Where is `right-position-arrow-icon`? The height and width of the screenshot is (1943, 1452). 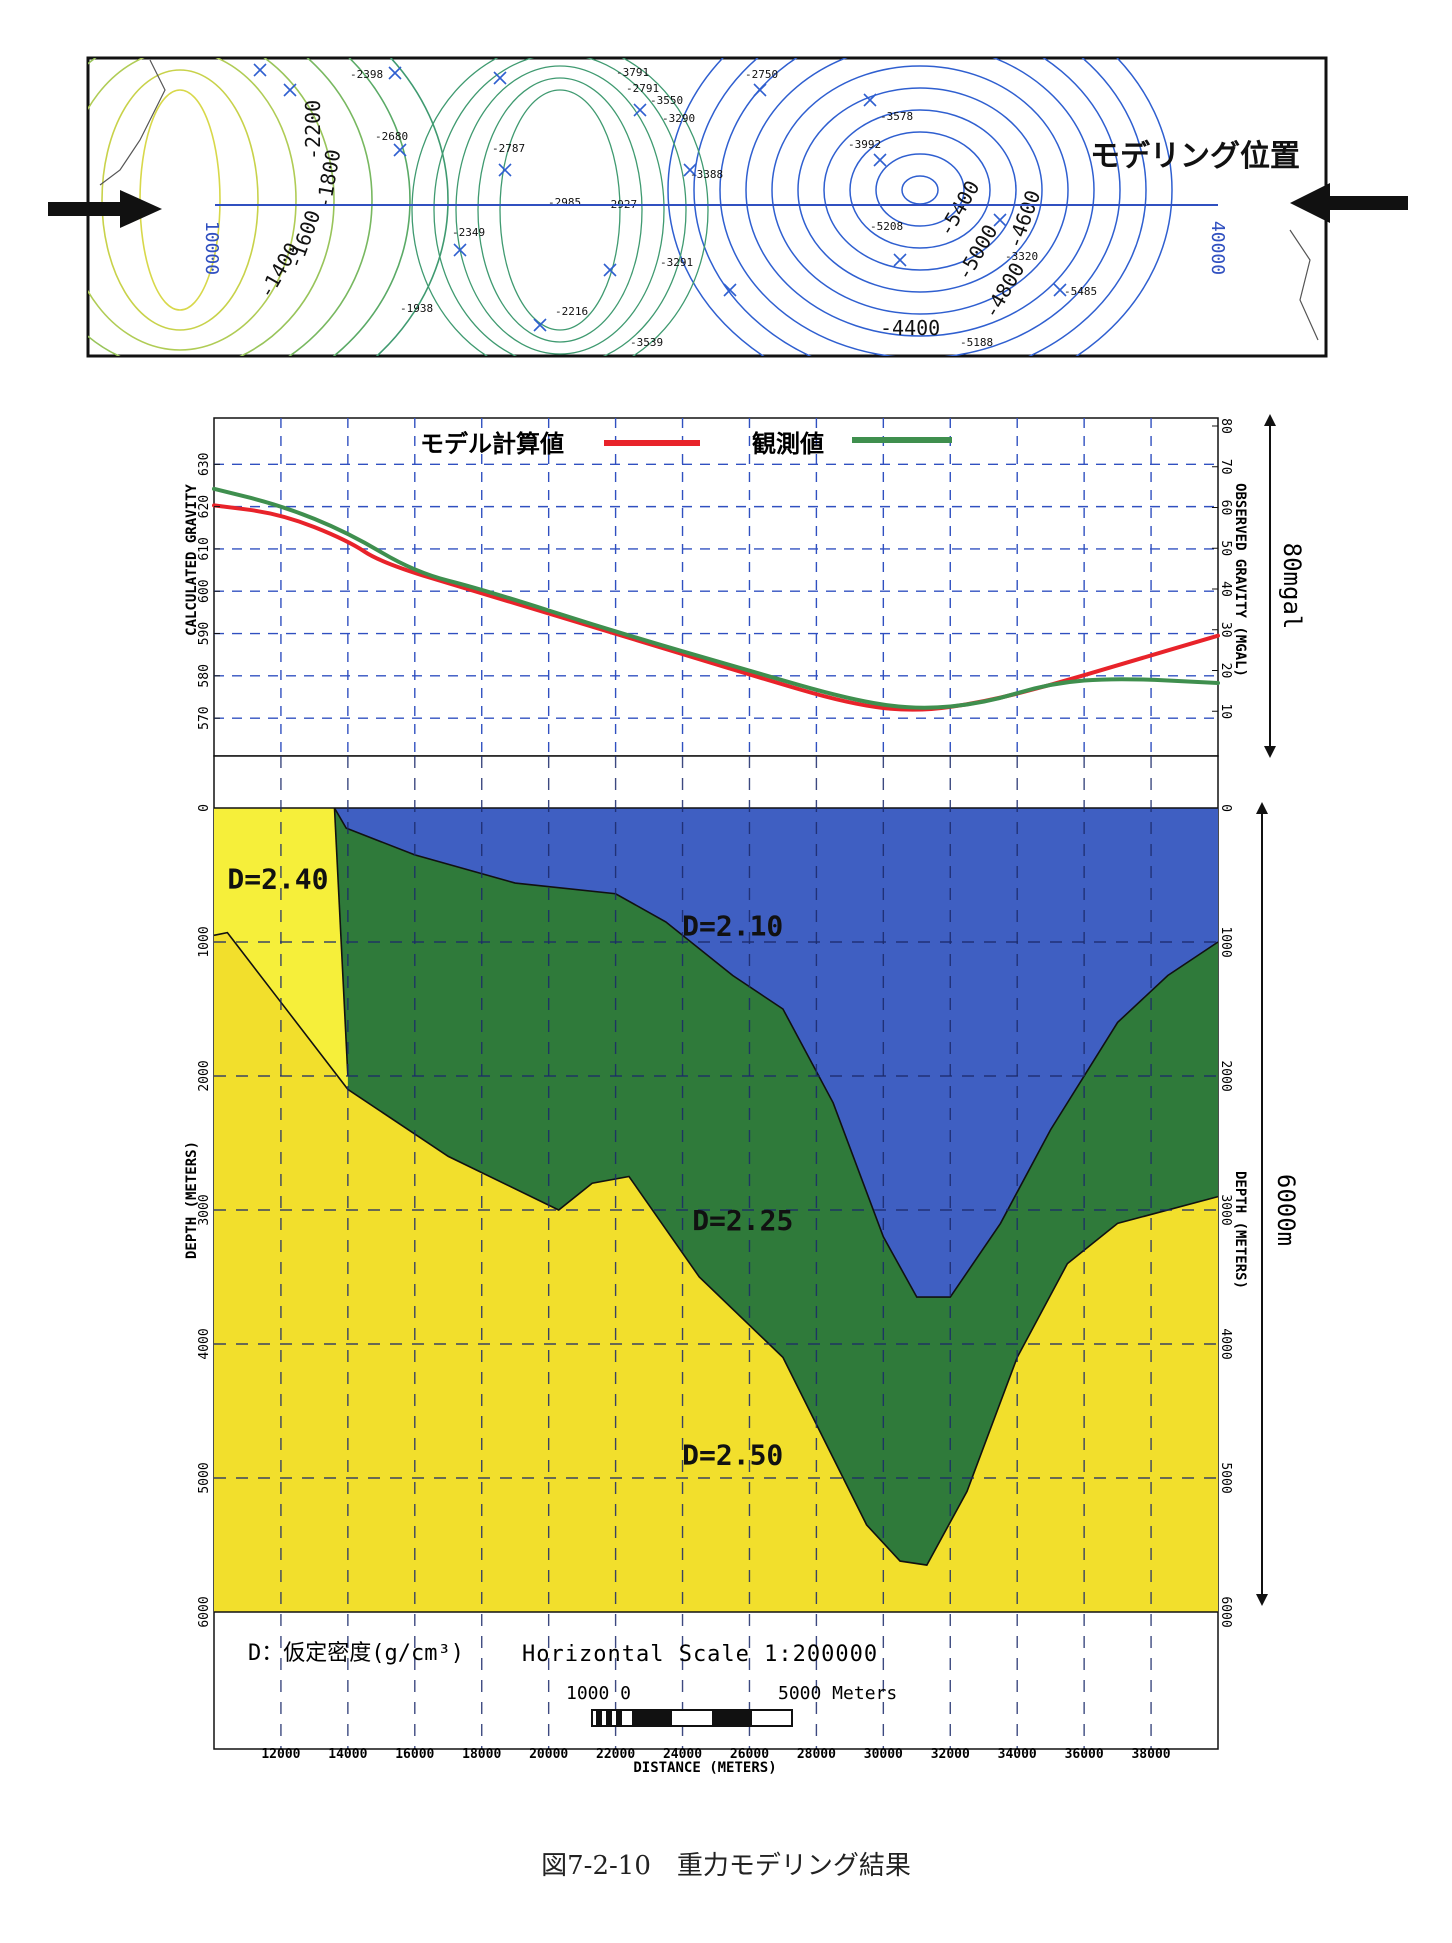
right-position-arrow-icon is located at coordinates (1349, 203).